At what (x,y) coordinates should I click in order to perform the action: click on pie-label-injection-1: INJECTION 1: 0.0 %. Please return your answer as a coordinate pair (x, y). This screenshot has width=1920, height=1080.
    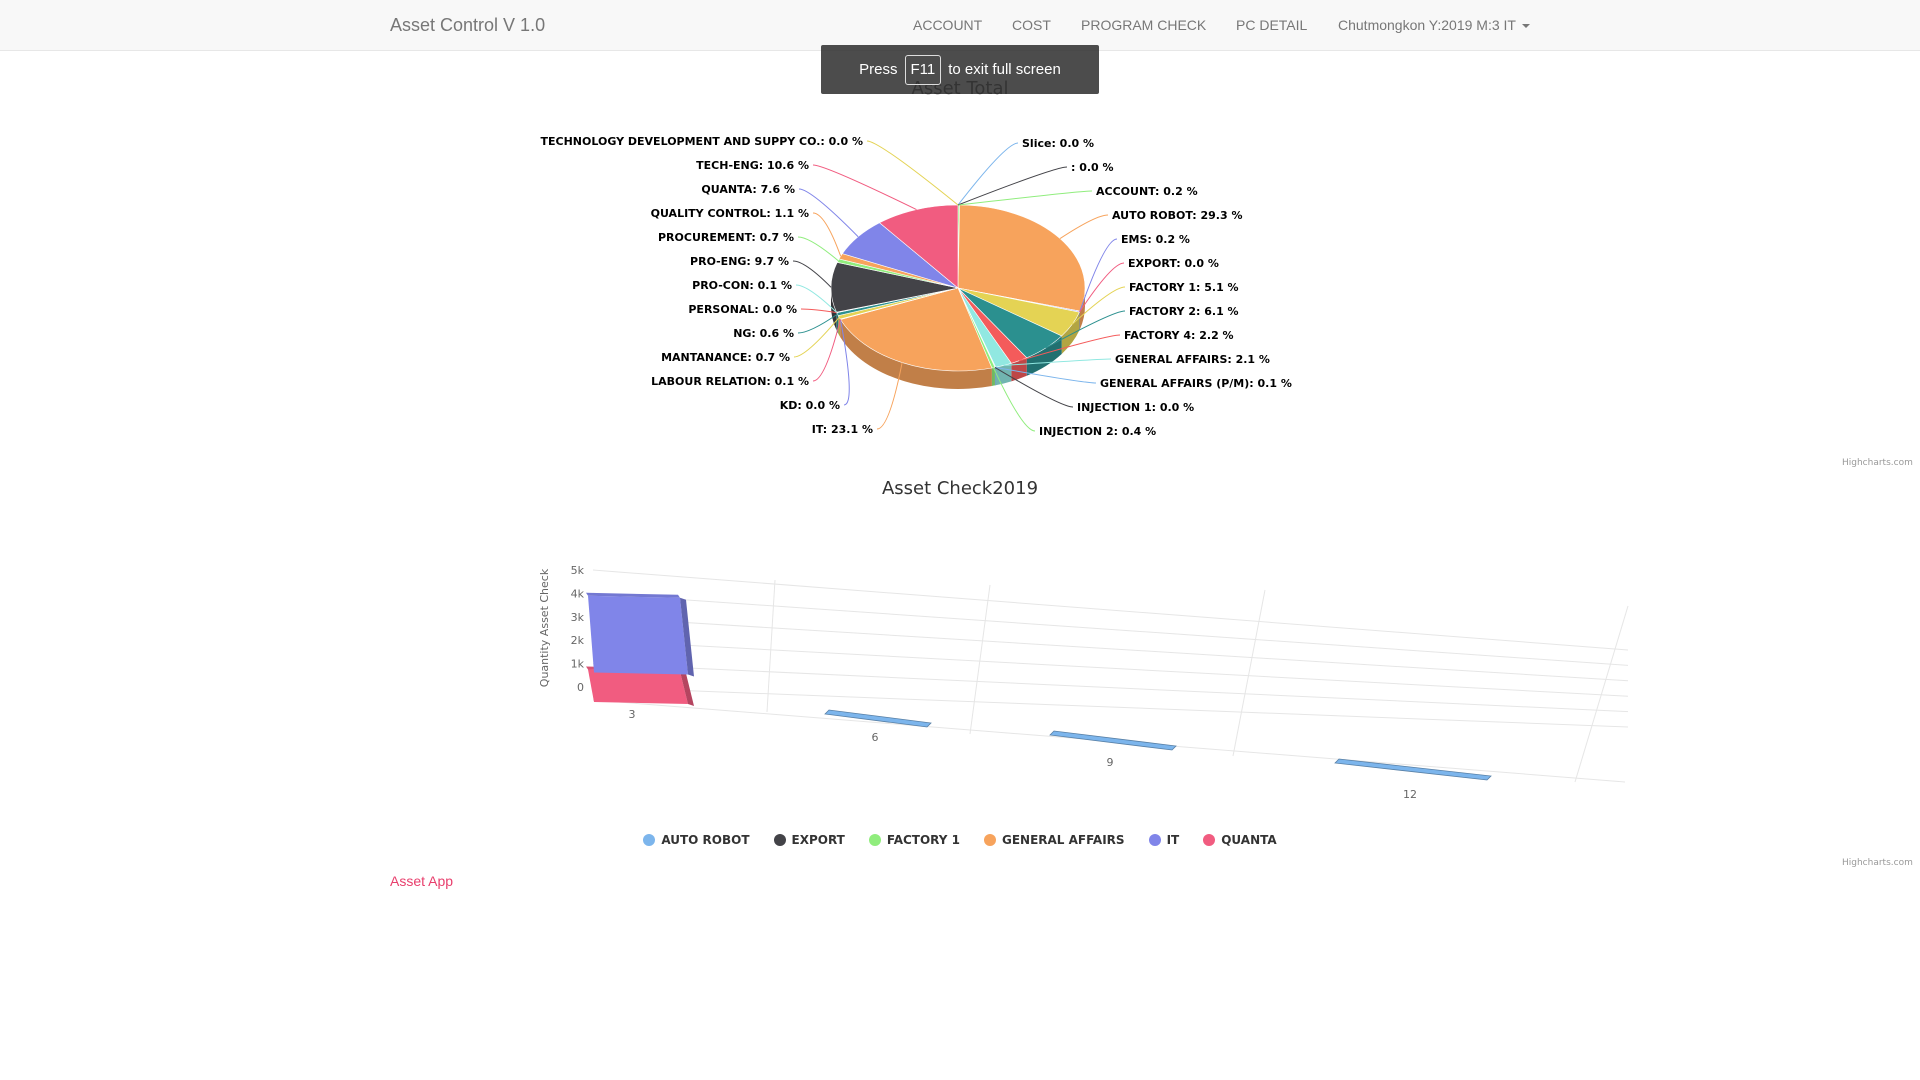
    Looking at the image, I should click on (1135, 407).